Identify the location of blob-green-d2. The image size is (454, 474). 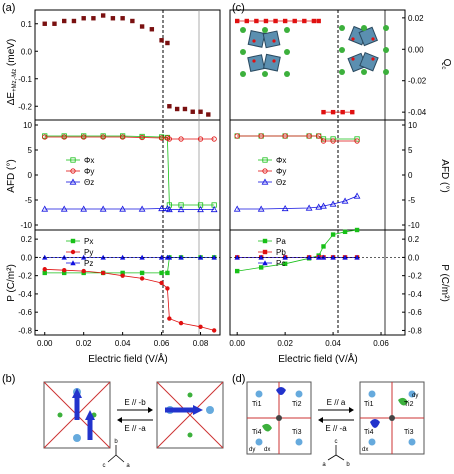
(403, 401).